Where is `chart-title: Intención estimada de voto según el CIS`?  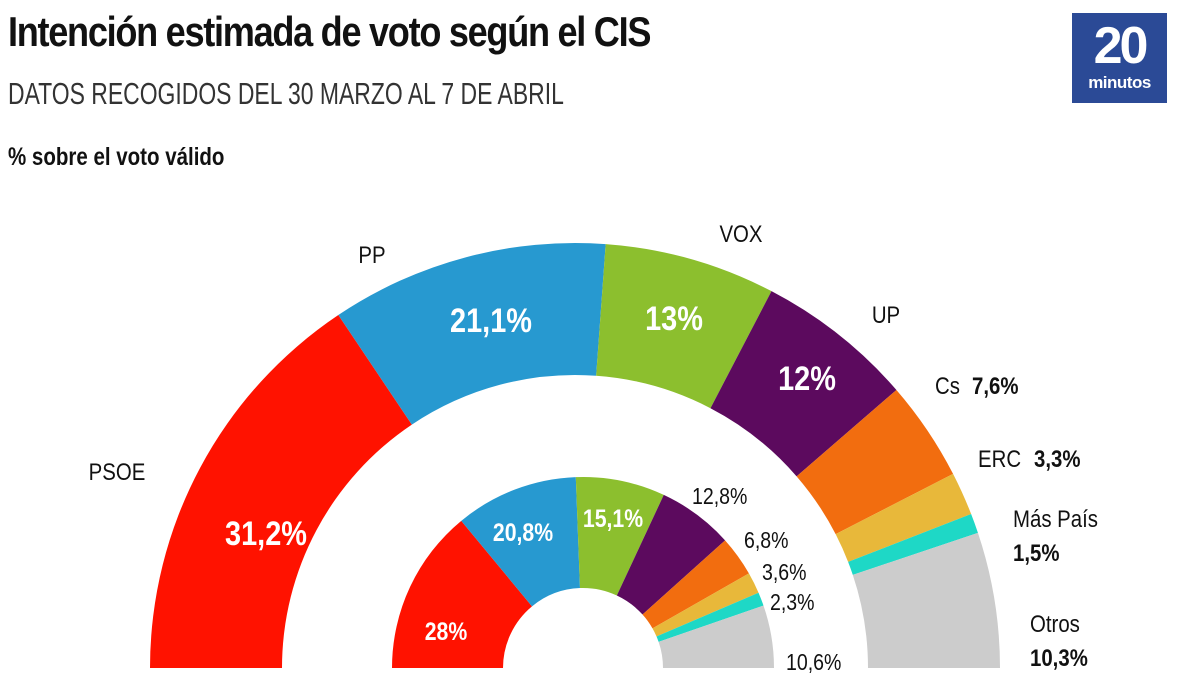 chart-title: Intención estimada de voto según el CIS is located at coordinates (329, 31).